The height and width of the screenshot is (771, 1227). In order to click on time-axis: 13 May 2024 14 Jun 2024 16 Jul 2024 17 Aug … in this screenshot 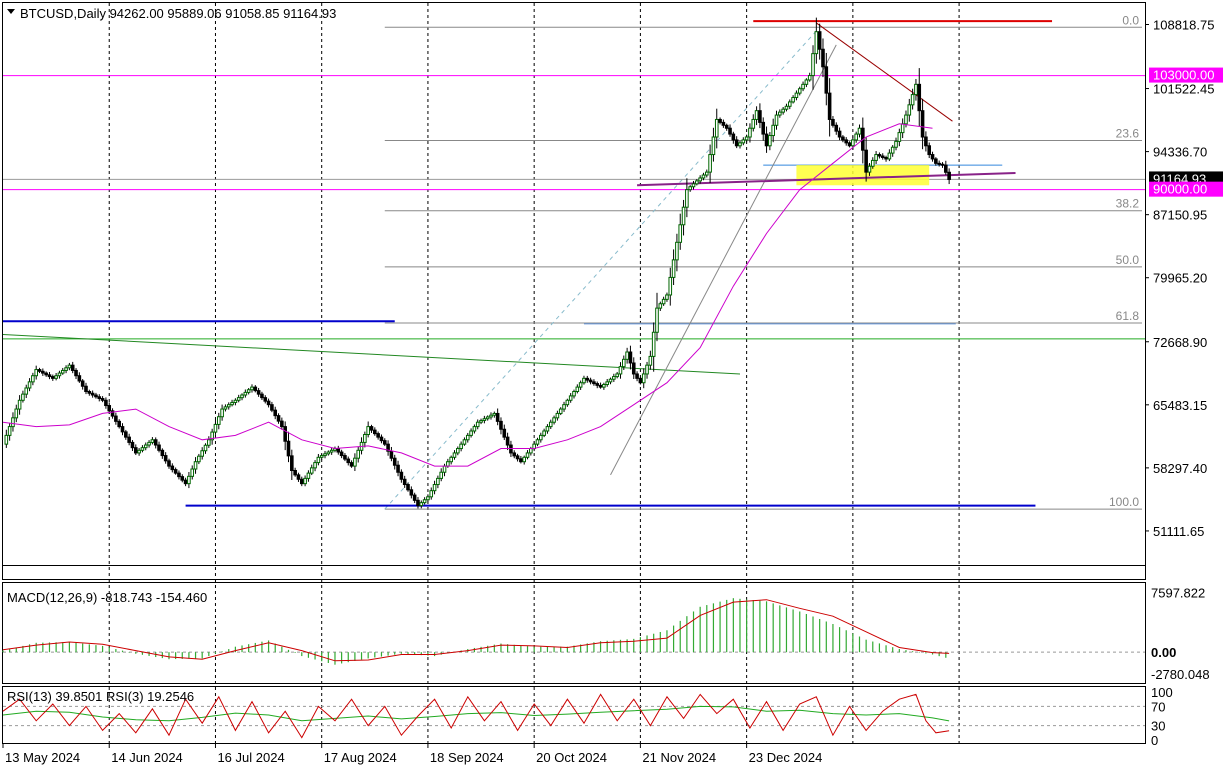, I will do `click(412, 754)`.